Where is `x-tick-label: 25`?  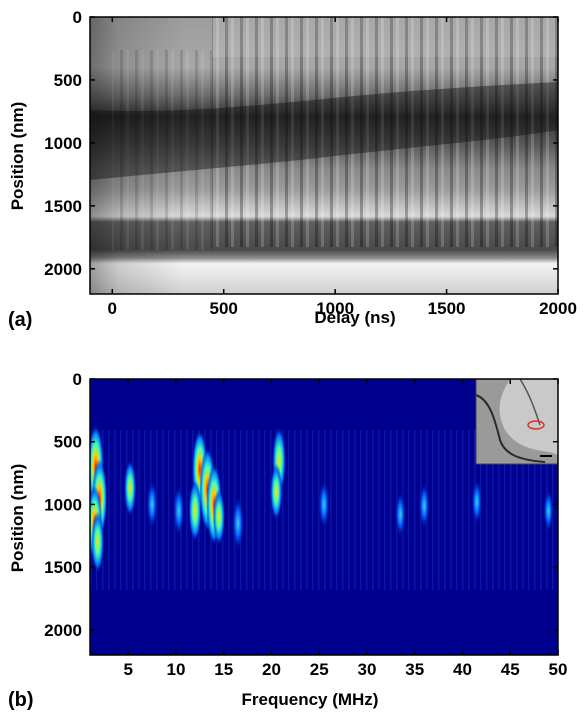
x-tick-label: 25 is located at coordinates (319, 669).